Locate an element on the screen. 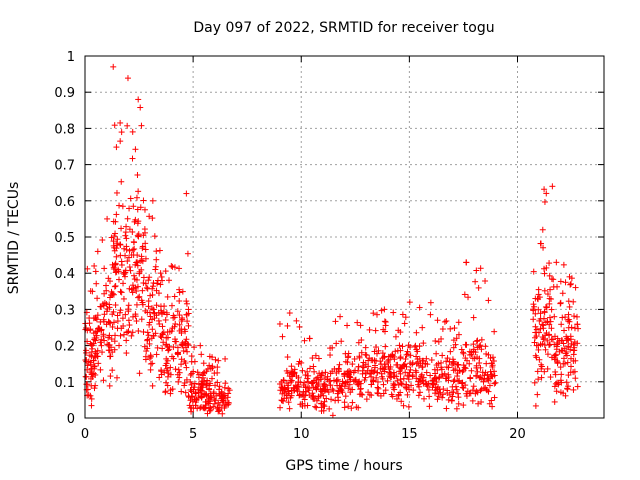 This screenshot has width=640, height=480. y-tick-label: 0.5 is located at coordinates (64, 238).